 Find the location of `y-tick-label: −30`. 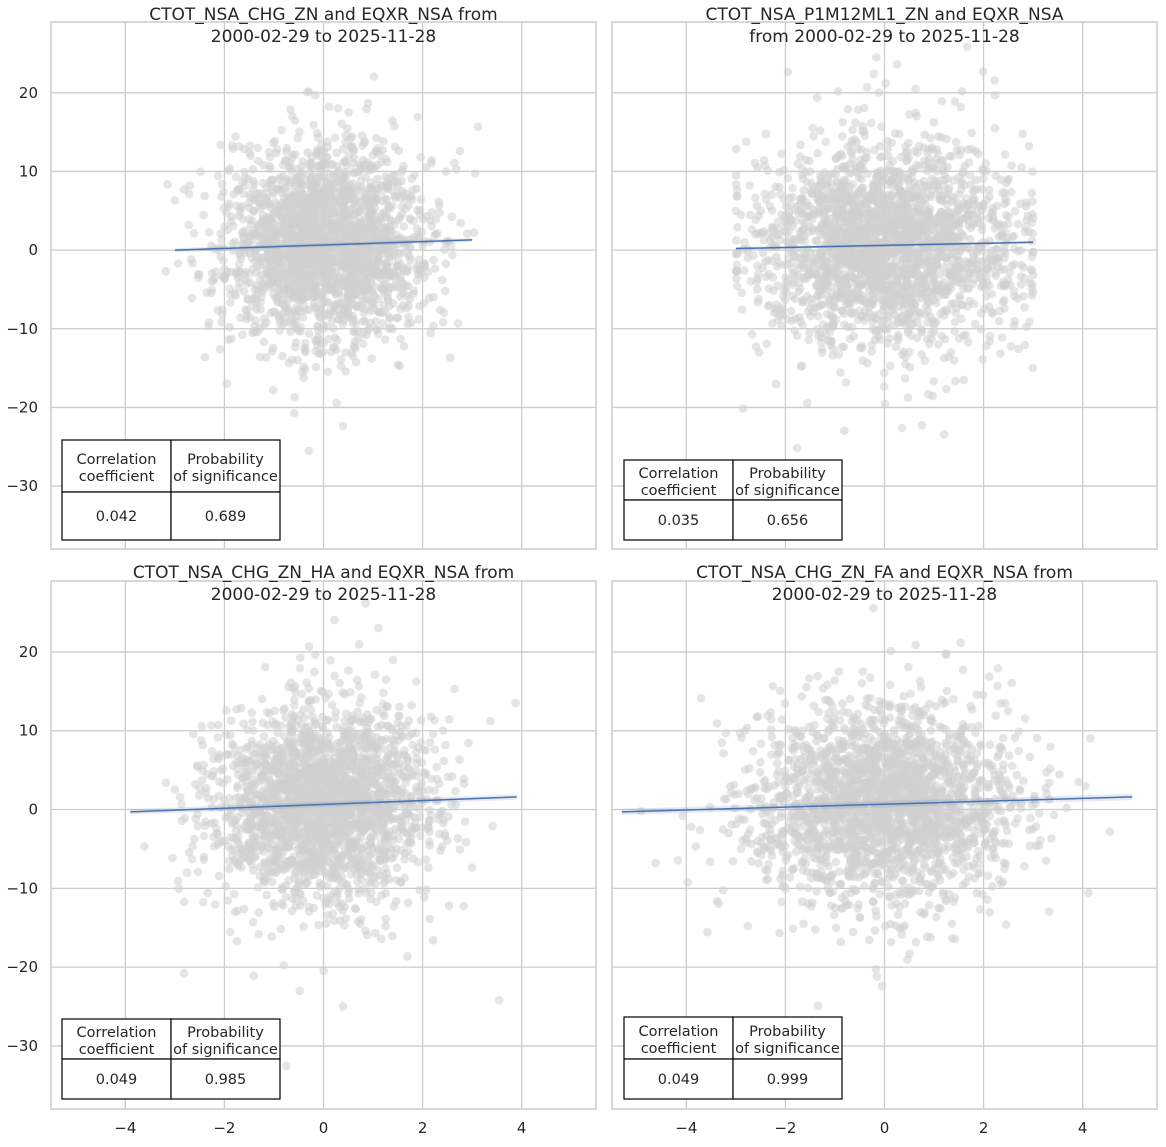

y-tick-label: −30 is located at coordinates (22, 486).